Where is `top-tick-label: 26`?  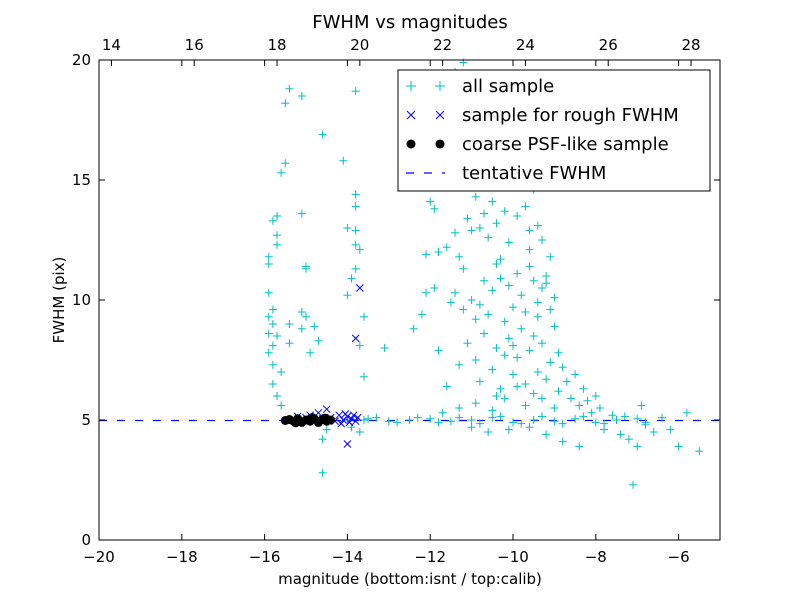 top-tick-label: 26 is located at coordinates (608, 45).